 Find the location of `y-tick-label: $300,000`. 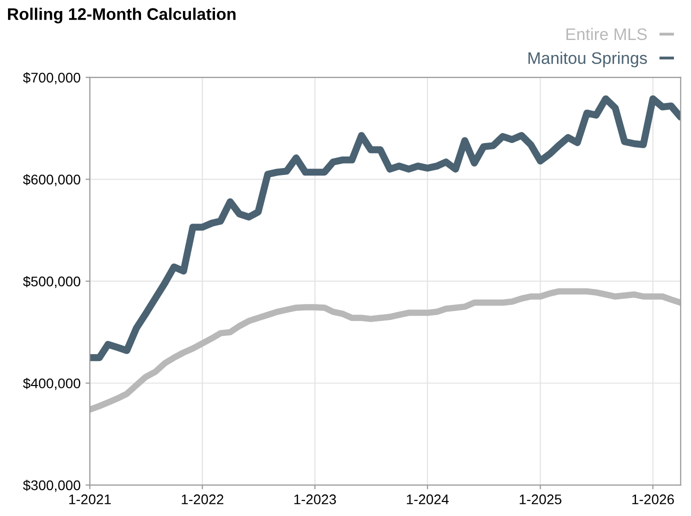

y-tick-label: $300,000 is located at coordinates (51, 486).